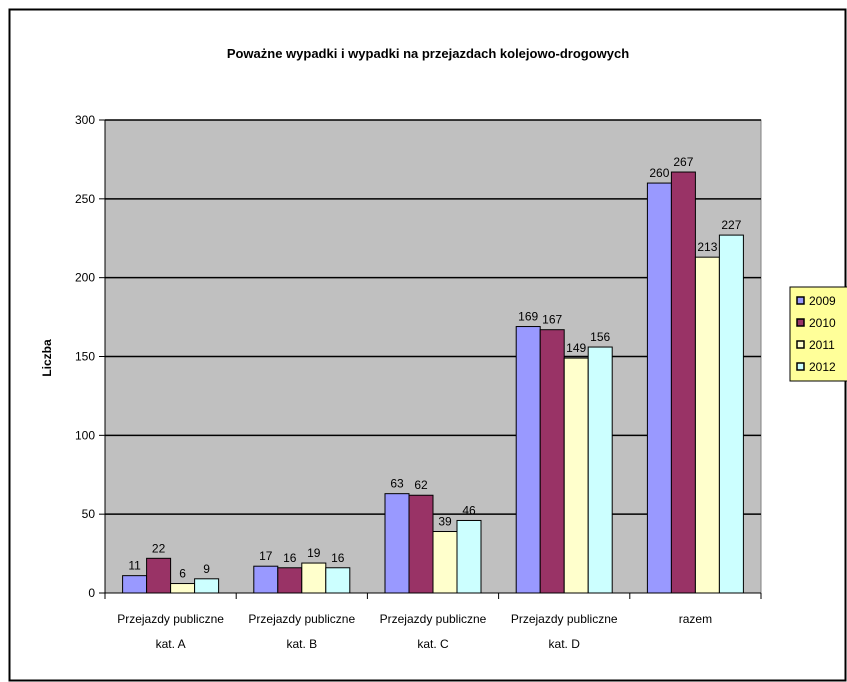 This screenshot has height=682, width=847. What do you see at coordinates (565, 644) in the screenshot?
I see `x-category-label: kat. D` at bounding box center [565, 644].